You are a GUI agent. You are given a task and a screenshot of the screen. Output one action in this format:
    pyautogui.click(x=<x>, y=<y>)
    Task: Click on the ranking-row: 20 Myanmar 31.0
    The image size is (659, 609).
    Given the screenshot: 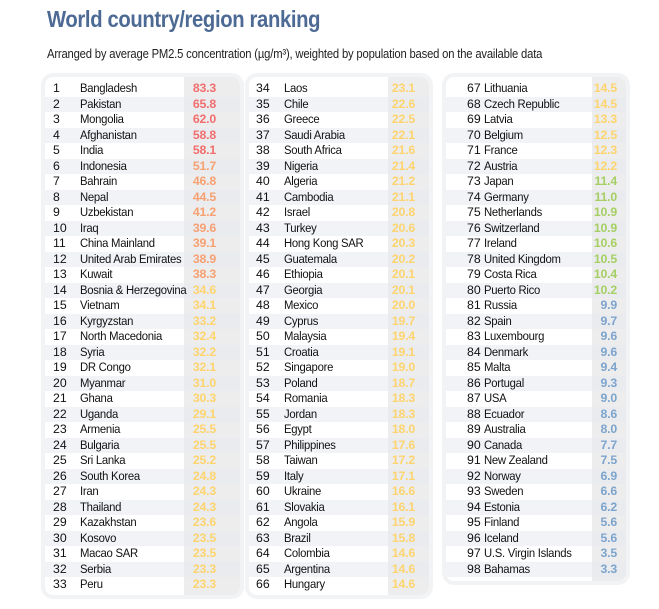 What is the action you would take?
    pyautogui.click(x=142, y=383)
    